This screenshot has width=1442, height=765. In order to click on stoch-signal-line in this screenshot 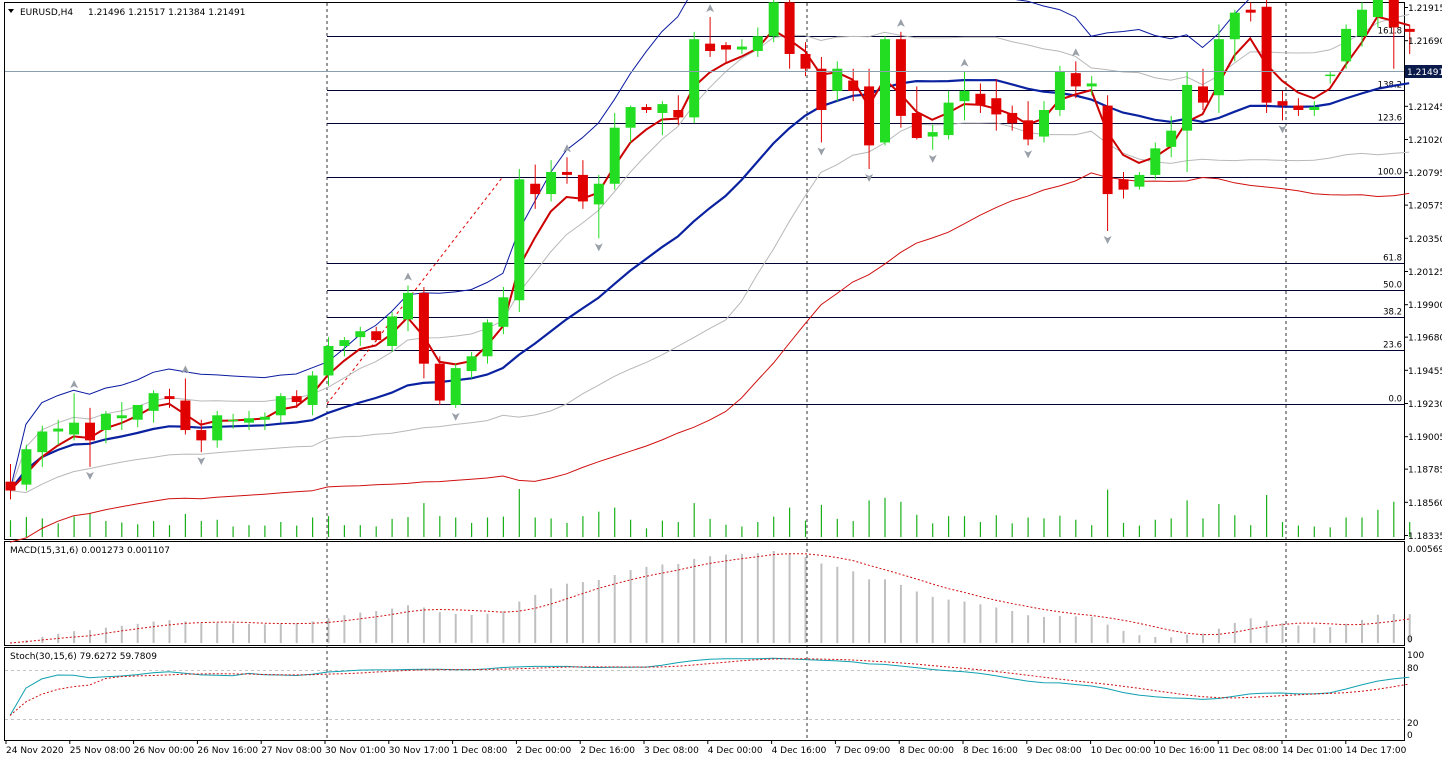, I will do `click(709, 687)`.